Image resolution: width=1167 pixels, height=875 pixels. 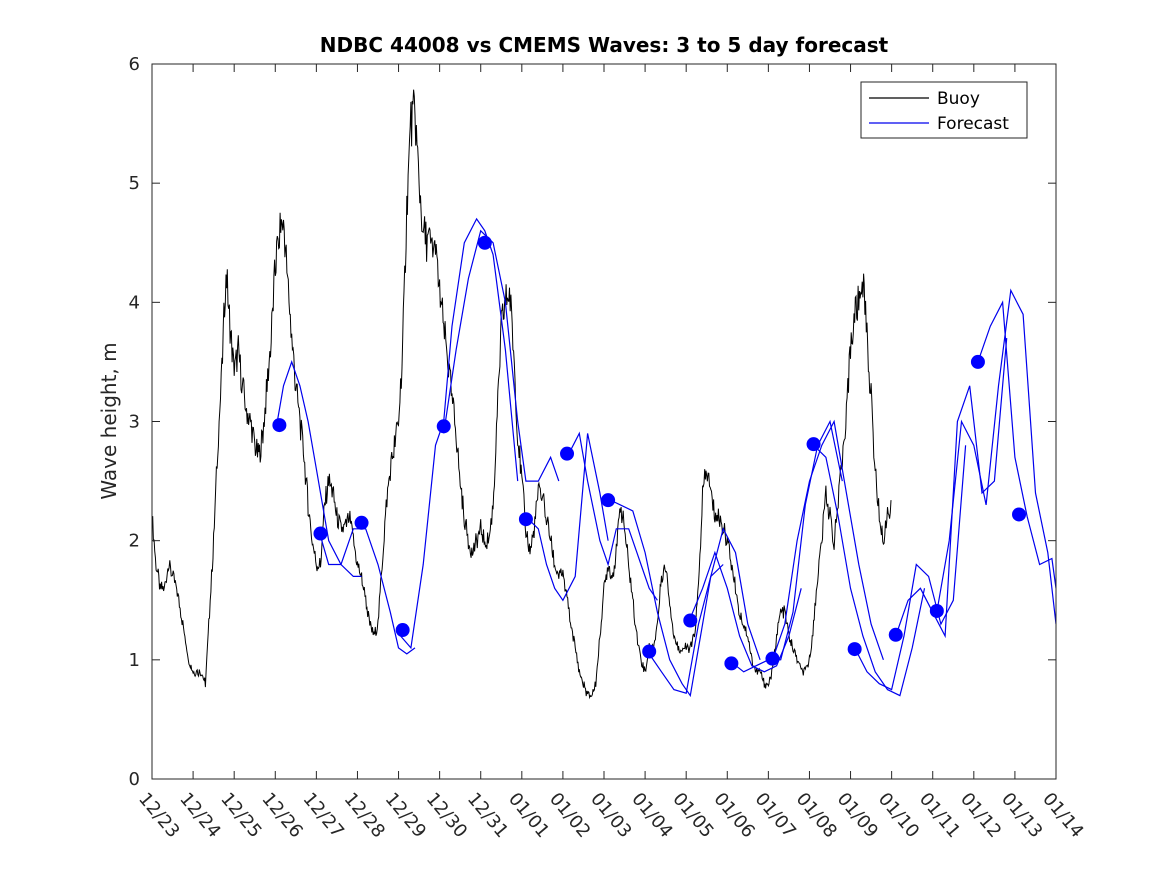 I want to click on x-tick-label: 12/27, so click(x=323, y=815).